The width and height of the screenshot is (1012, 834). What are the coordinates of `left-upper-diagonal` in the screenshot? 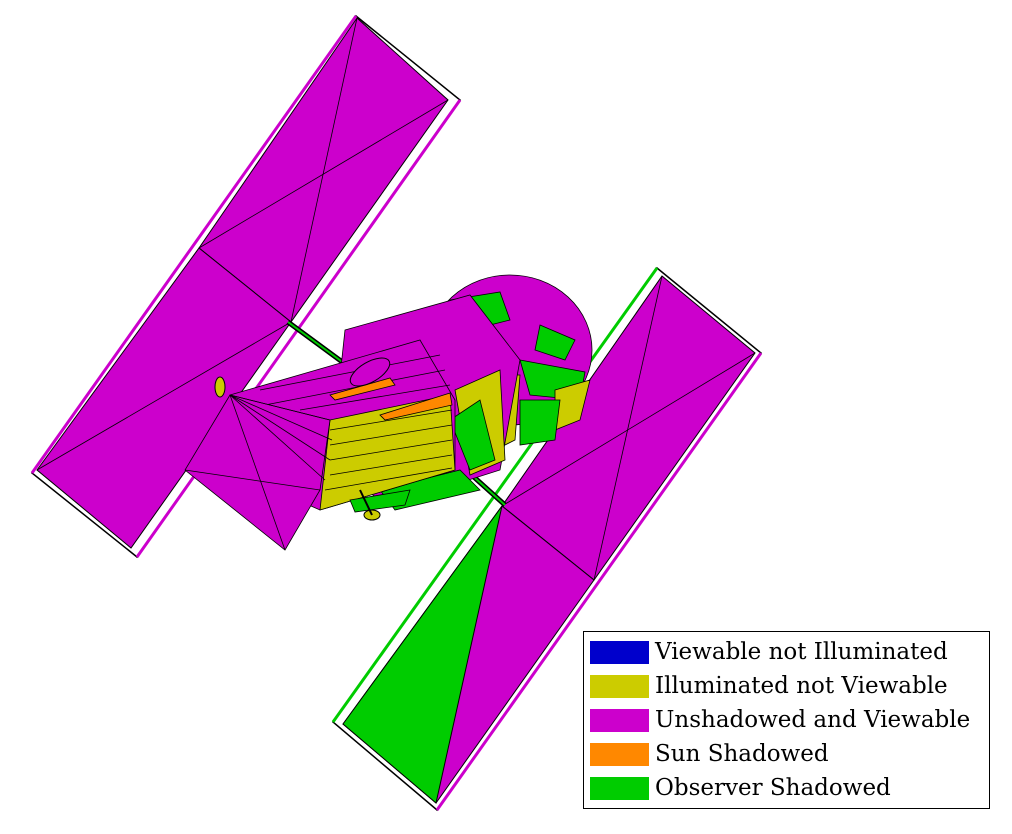 It's located at (324, 170).